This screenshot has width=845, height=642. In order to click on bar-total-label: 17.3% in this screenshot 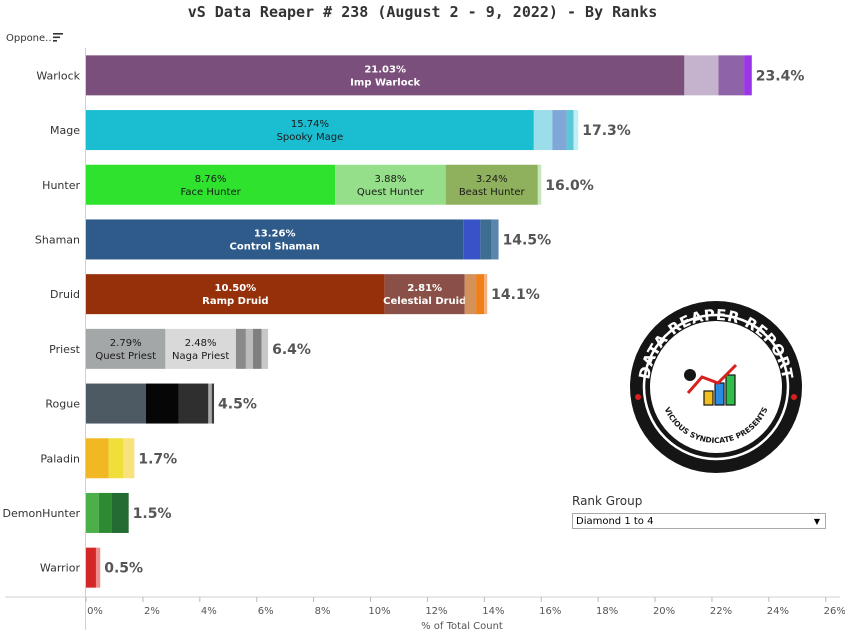, I will do `click(606, 131)`.